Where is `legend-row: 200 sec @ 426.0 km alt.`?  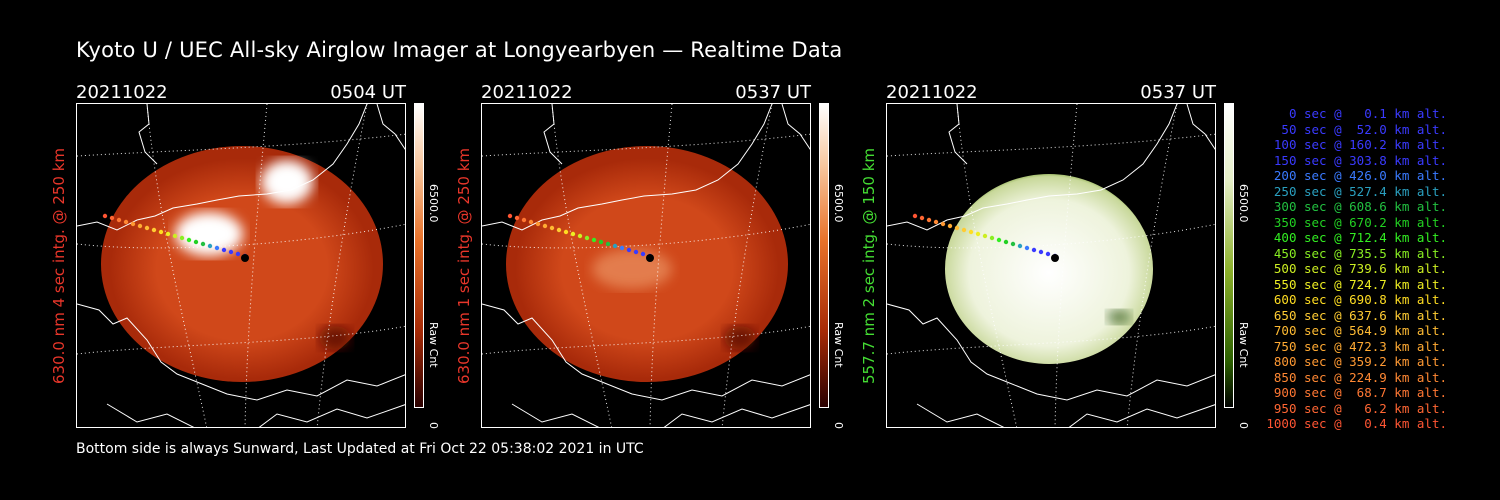
legend-row: 200 sec @ 426.0 km alt. is located at coordinates (1356, 175).